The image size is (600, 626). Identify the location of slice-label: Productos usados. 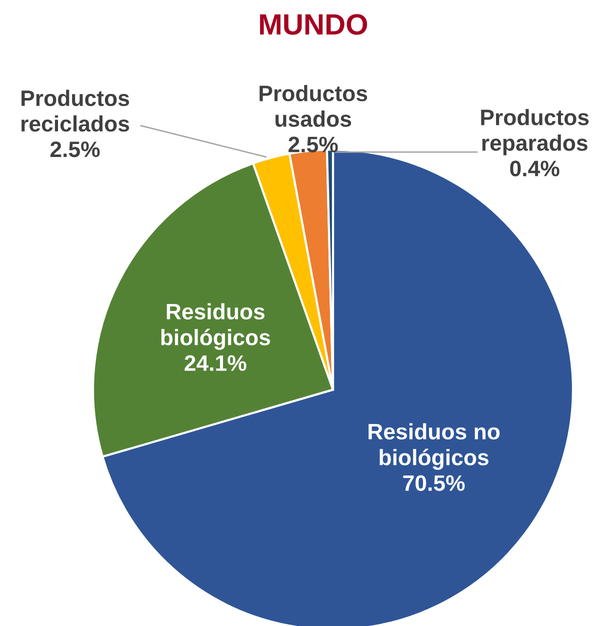
(314, 105).